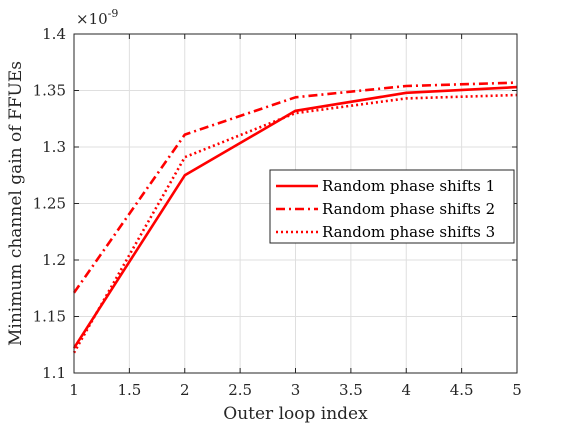  Describe the element at coordinates (54, 147) in the screenshot. I see `y-tick-label: 1.3` at that location.